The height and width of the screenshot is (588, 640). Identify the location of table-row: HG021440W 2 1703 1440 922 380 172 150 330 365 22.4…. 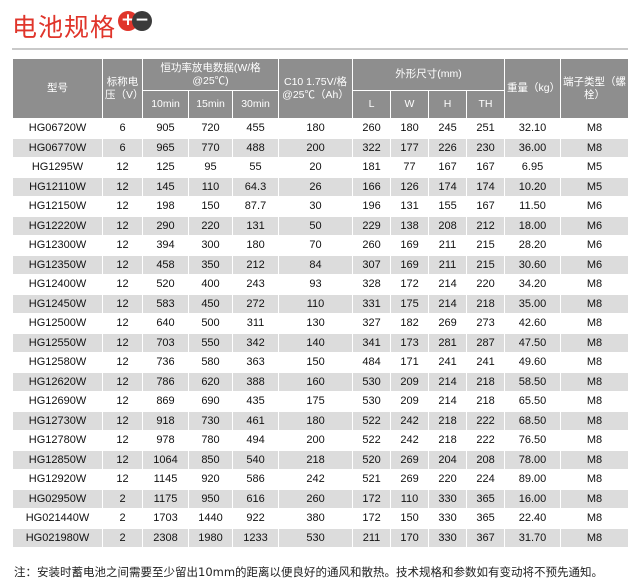
(321, 518).